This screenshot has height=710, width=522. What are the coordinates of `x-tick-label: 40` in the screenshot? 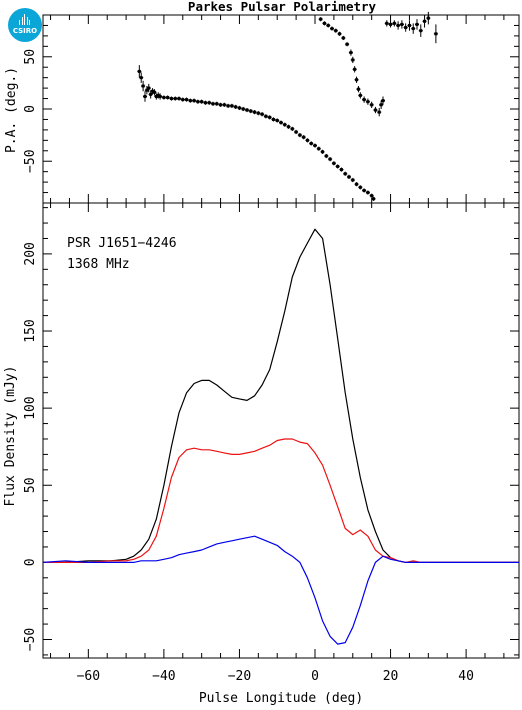 It's located at (466, 676).